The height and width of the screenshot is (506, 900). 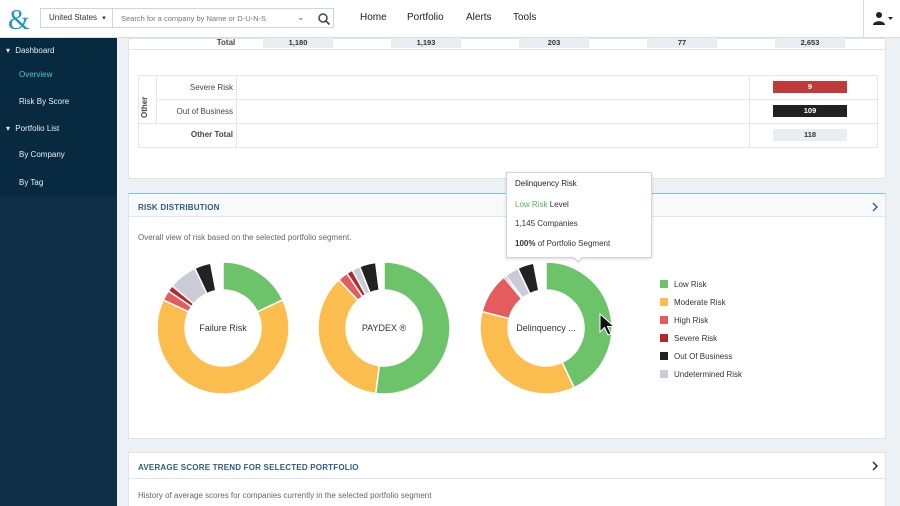 What do you see at coordinates (479, 17) in the screenshot?
I see `nav-alerts: Alerts` at bounding box center [479, 17].